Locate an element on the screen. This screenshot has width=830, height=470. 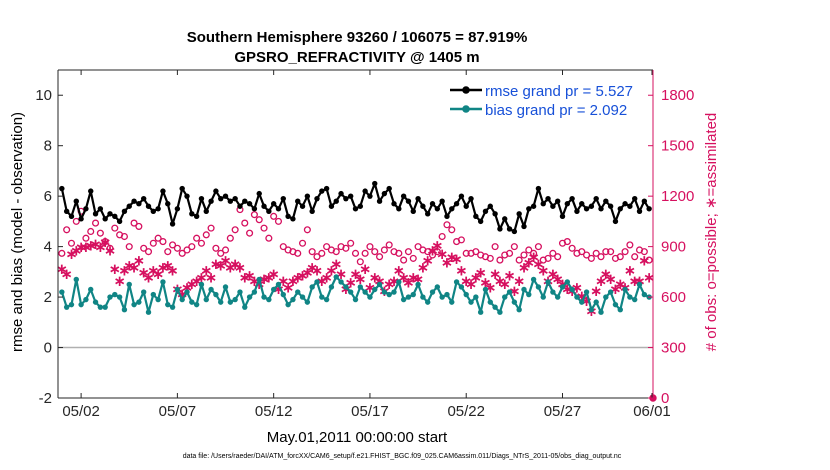
left-y-tick-label: 0 is located at coordinates (48, 348).